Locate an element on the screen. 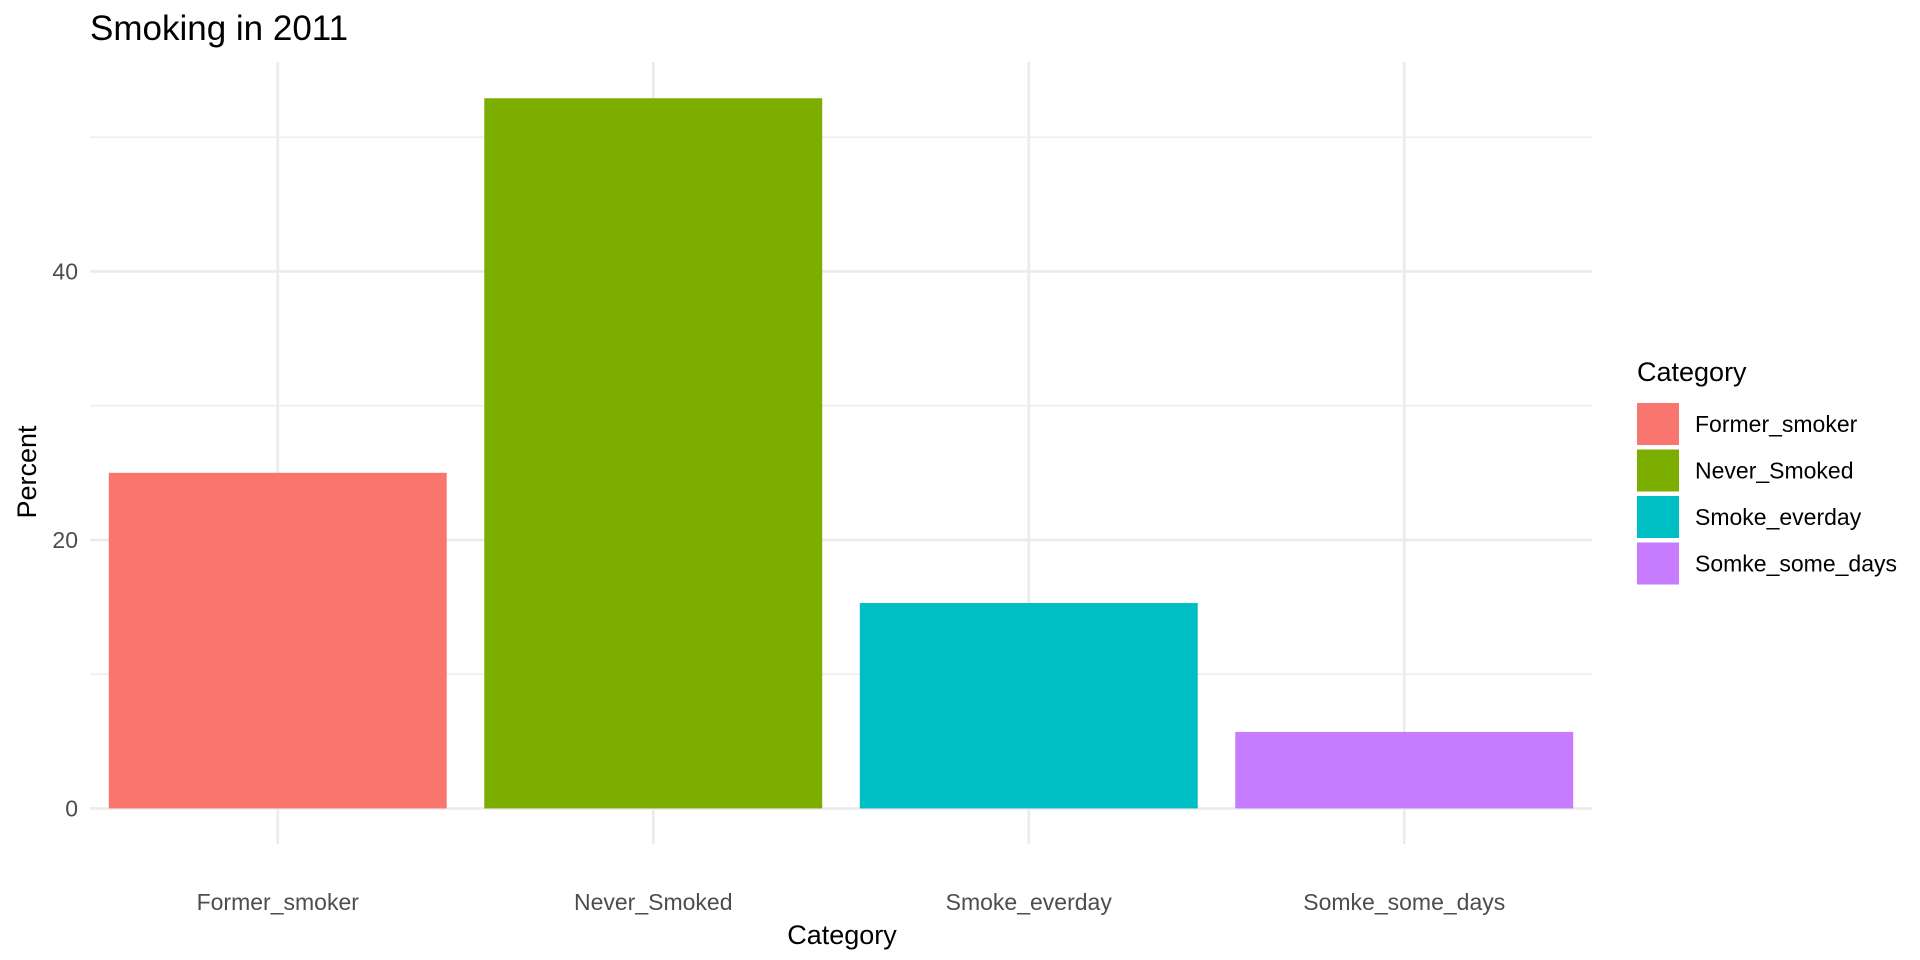 Image resolution: width=1920 pixels, height=960 pixels. y-tick-label: 20 is located at coordinates (65, 540).